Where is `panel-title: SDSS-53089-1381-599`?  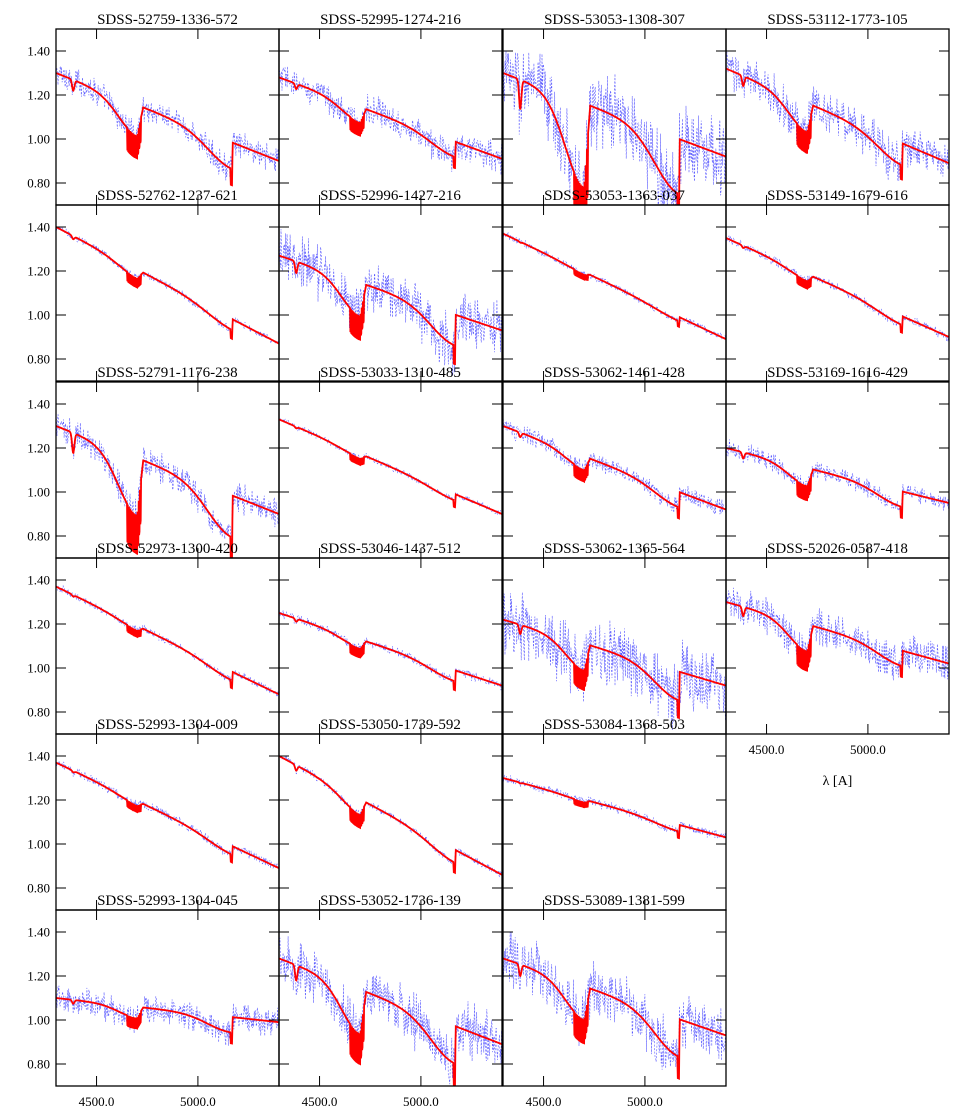
panel-title: SDSS-53089-1381-599 is located at coordinates (614, 901).